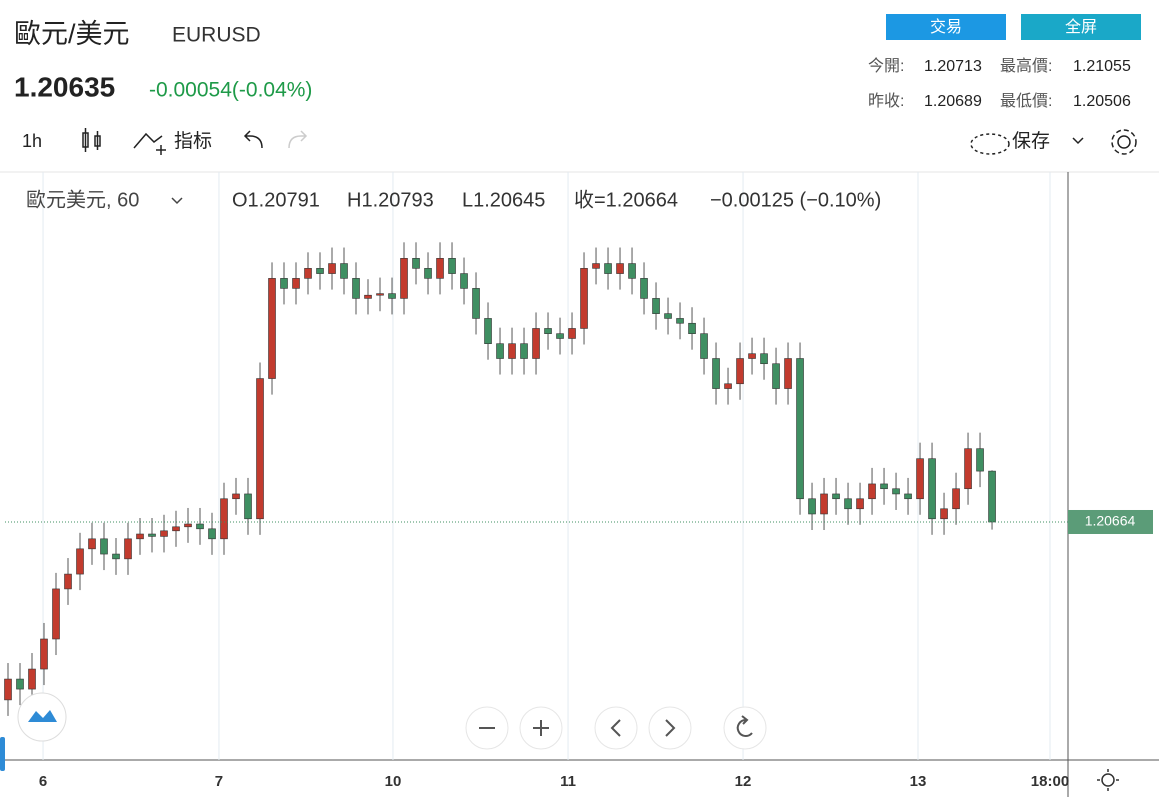 This screenshot has height=802, width=1159. What do you see at coordinates (177, 201) in the screenshot?
I see `legend-dropdown` at bounding box center [177, 201].